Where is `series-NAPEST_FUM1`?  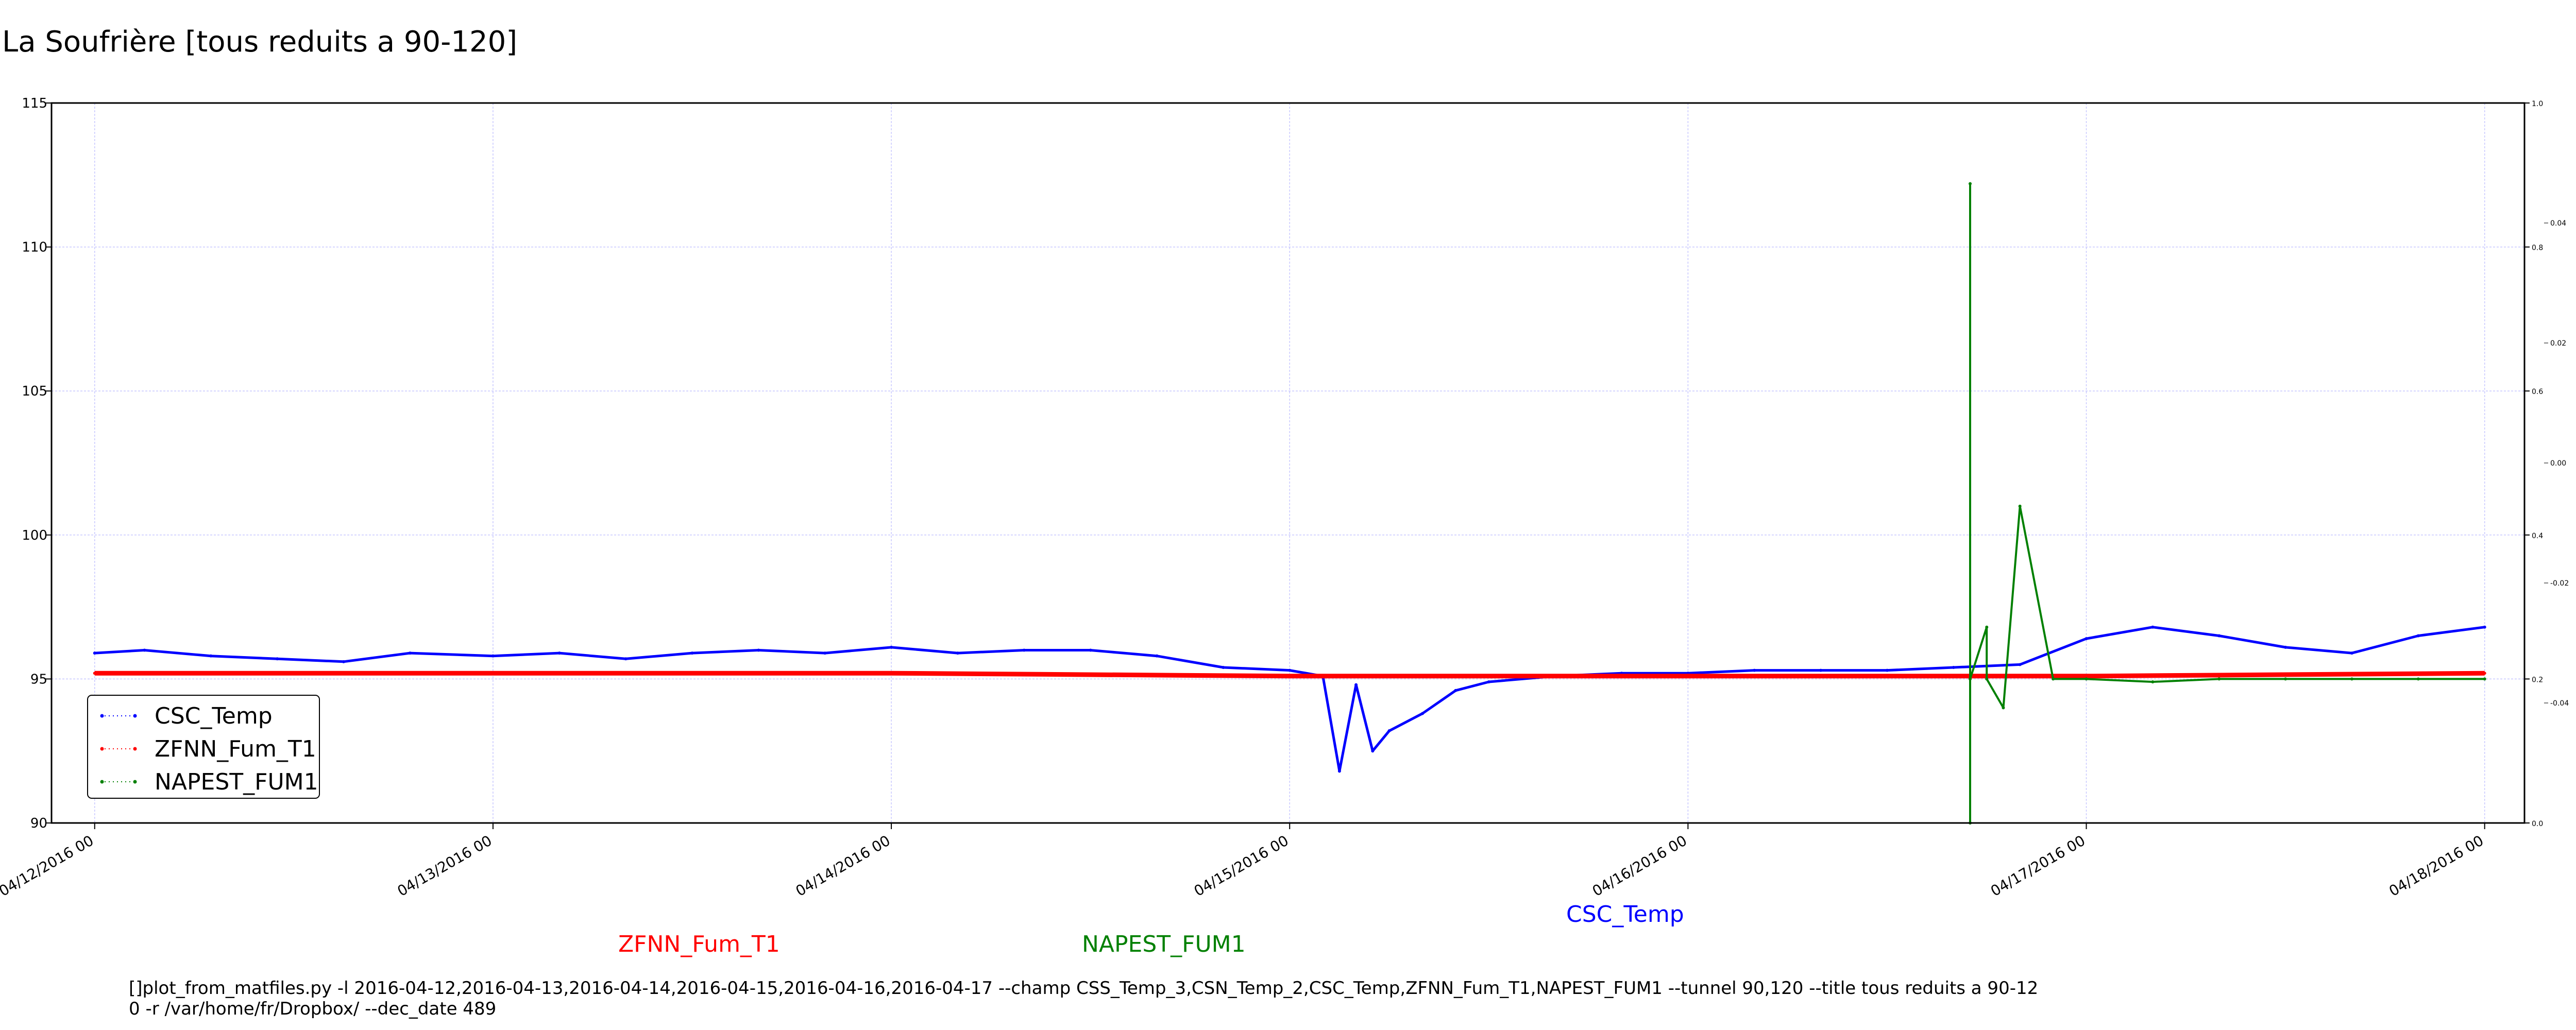
series-NAPEST_FUM1 is located at coordinates (2227, 504).